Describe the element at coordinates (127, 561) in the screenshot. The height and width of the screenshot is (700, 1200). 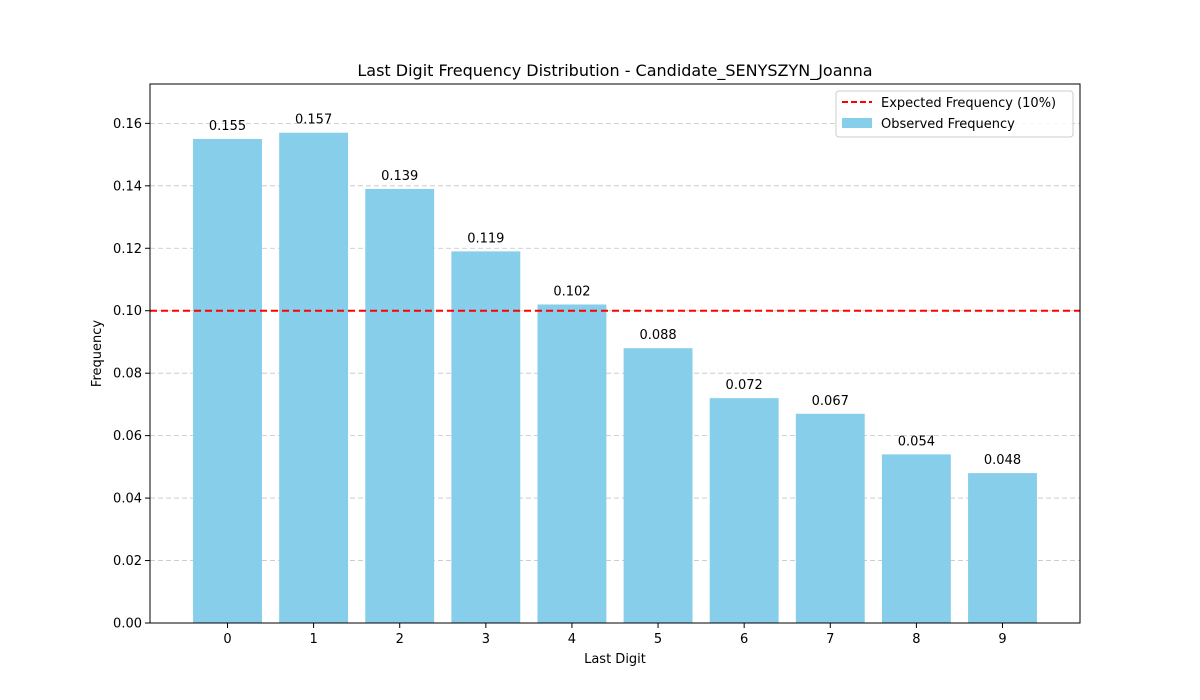
I see `y-tick-label: 0.02` at that location.